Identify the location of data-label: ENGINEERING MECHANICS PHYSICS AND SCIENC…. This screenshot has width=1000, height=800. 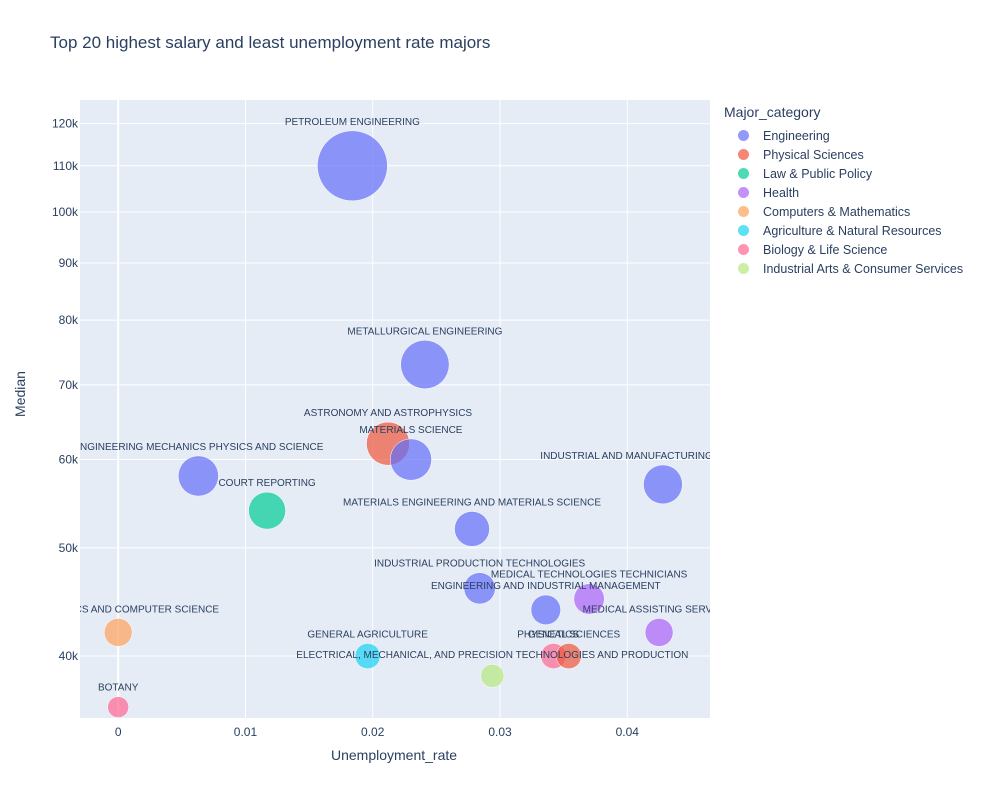
(198, 447).